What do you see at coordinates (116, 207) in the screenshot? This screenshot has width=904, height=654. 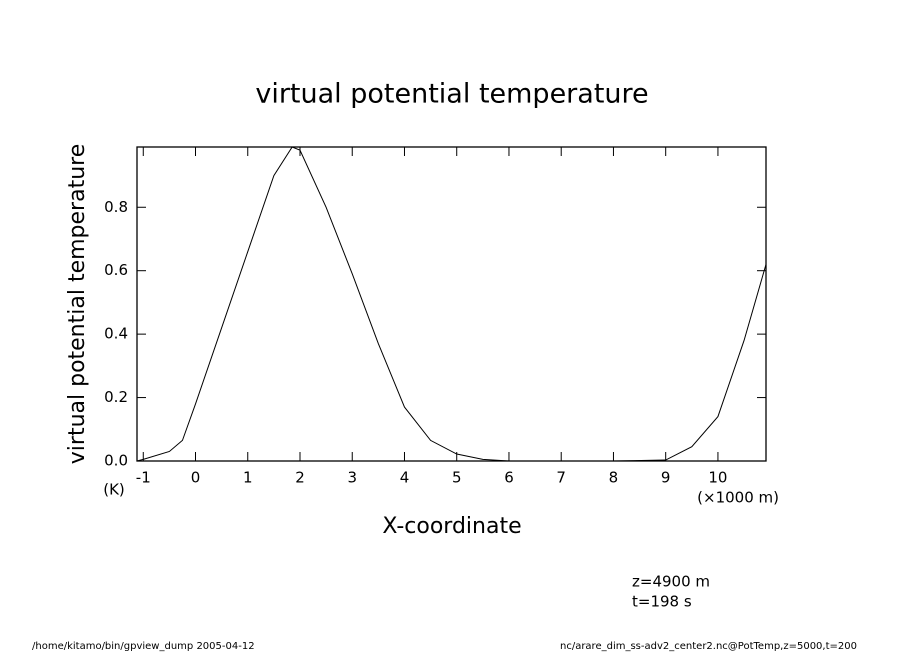 I see `y-tick-label: 0.8` at bounding box center [116, 207].